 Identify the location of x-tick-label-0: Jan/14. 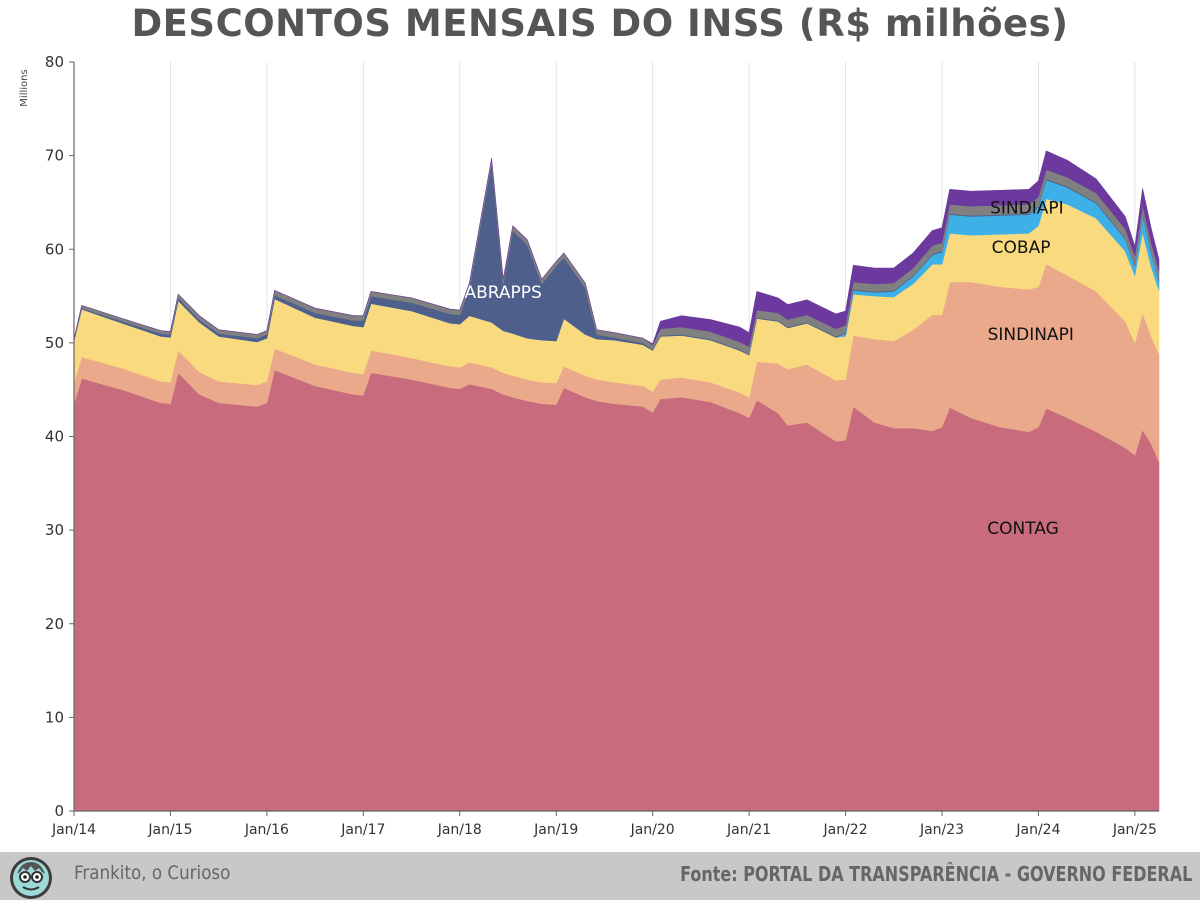
(73, 830).